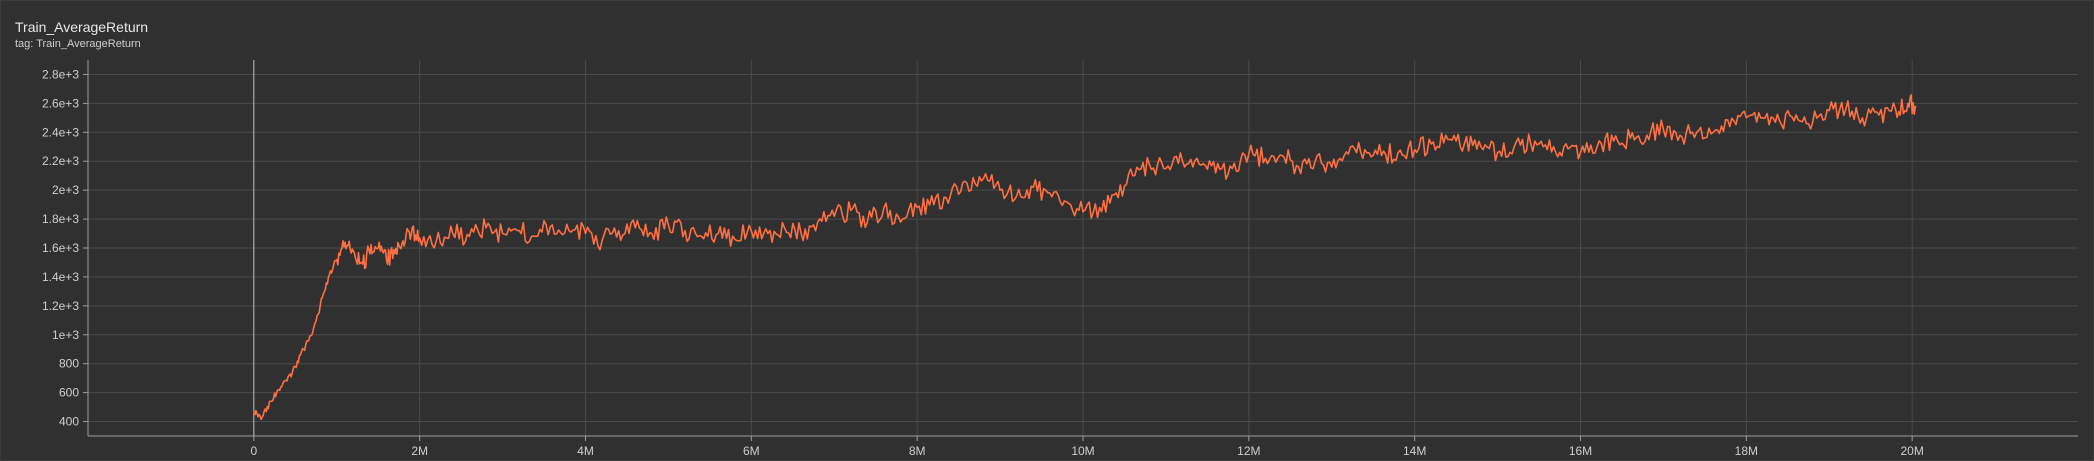 This screenshot has width=2094, height=461. I want to click on y-tick-label: 1.8e+3, so click(60, 219).